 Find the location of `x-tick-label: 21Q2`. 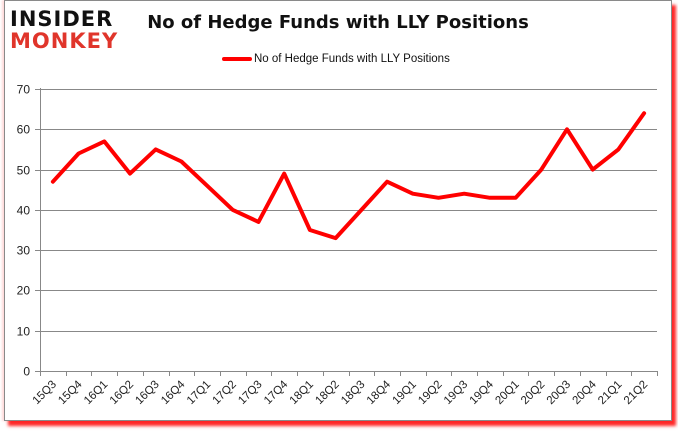

x-tick-label: 21Q2 is located at coordinates (636, 393).